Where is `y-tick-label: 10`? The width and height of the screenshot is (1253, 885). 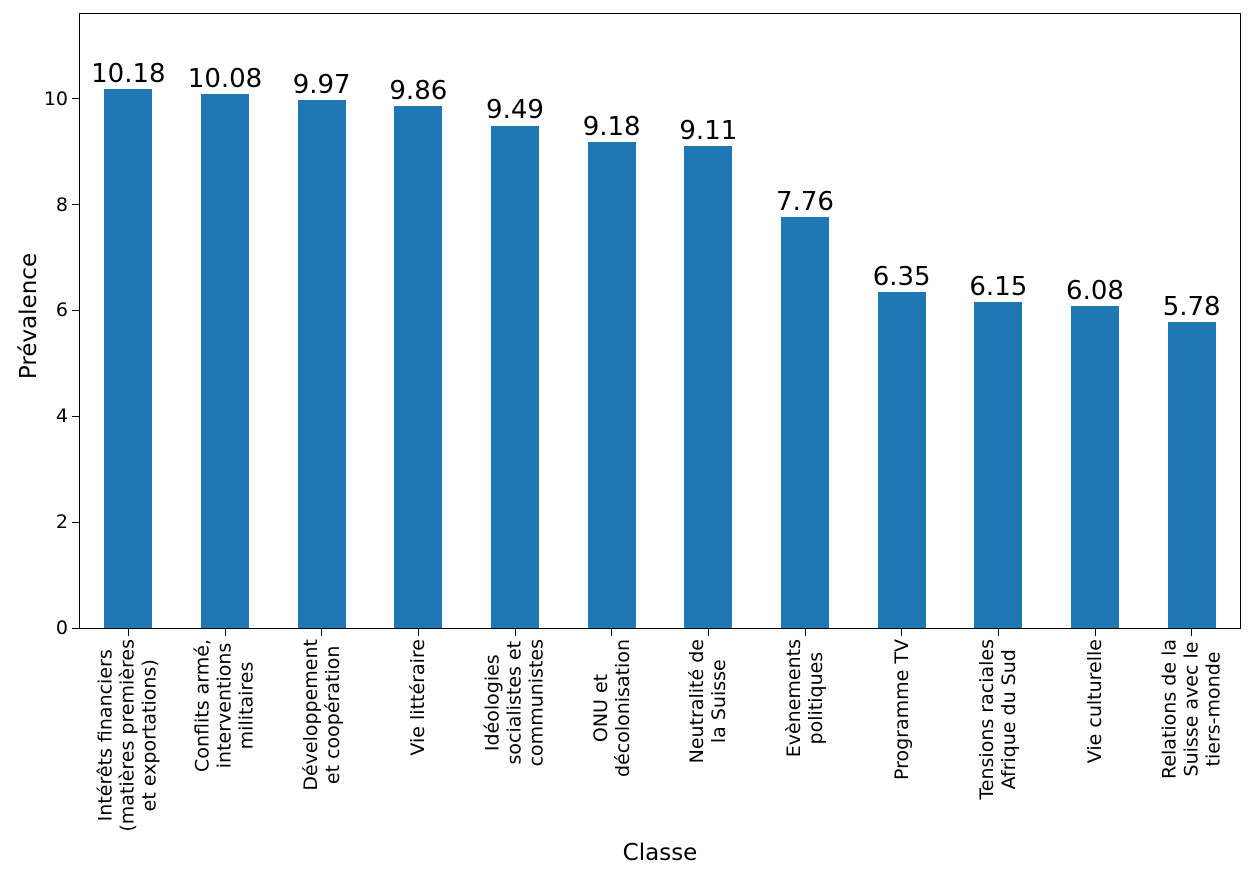
y-tick-label: 10 is located at coordinates (55, 98).